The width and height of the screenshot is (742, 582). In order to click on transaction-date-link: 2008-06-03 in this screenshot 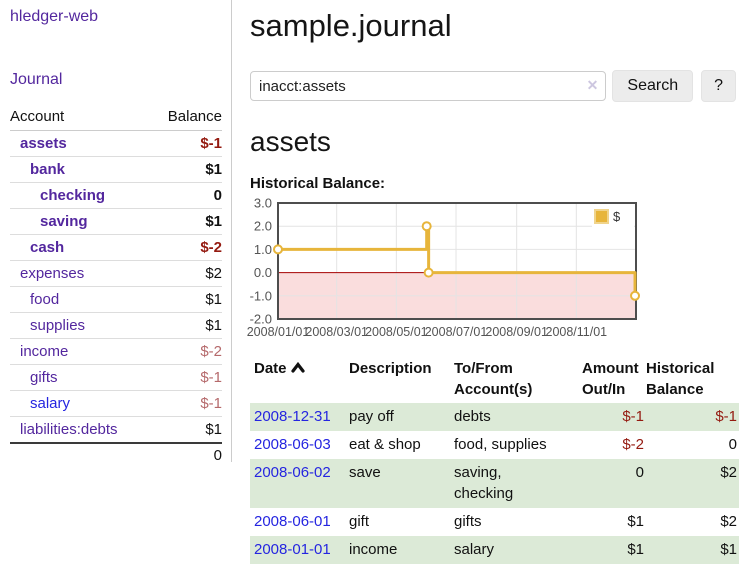, I will do `click(292, 444)`.